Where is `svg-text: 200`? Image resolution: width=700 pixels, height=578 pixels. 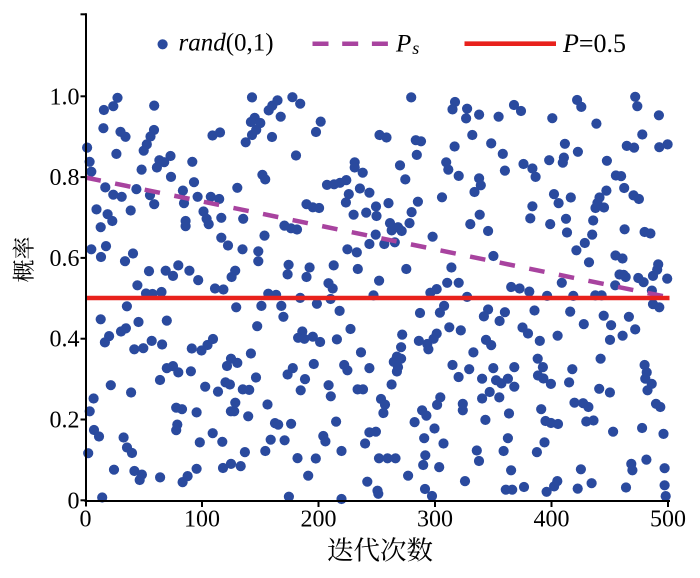 svg-text: 200 is located at coordinates (319, 520).